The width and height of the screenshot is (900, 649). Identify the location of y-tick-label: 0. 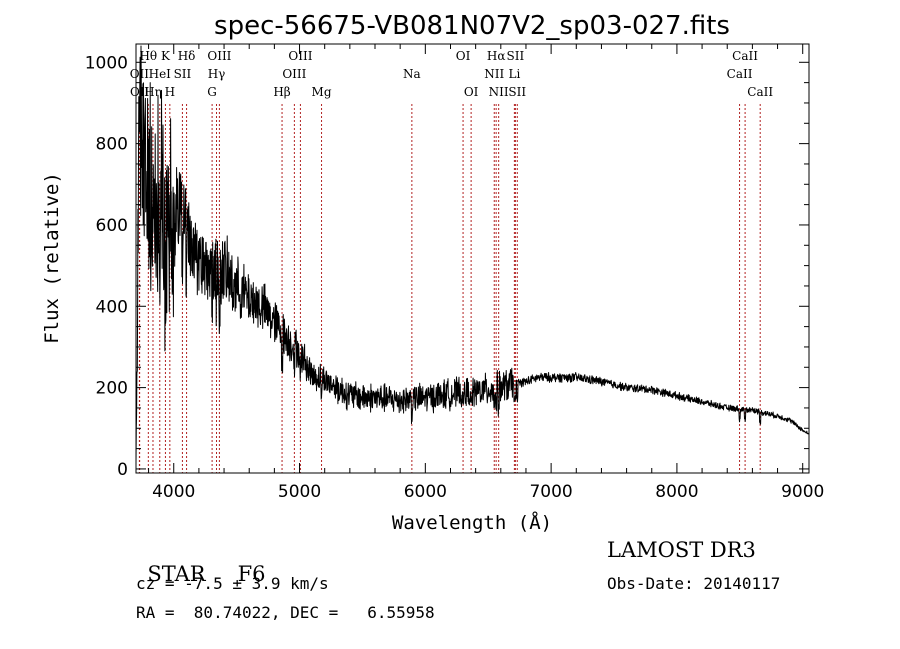
(122, 470).